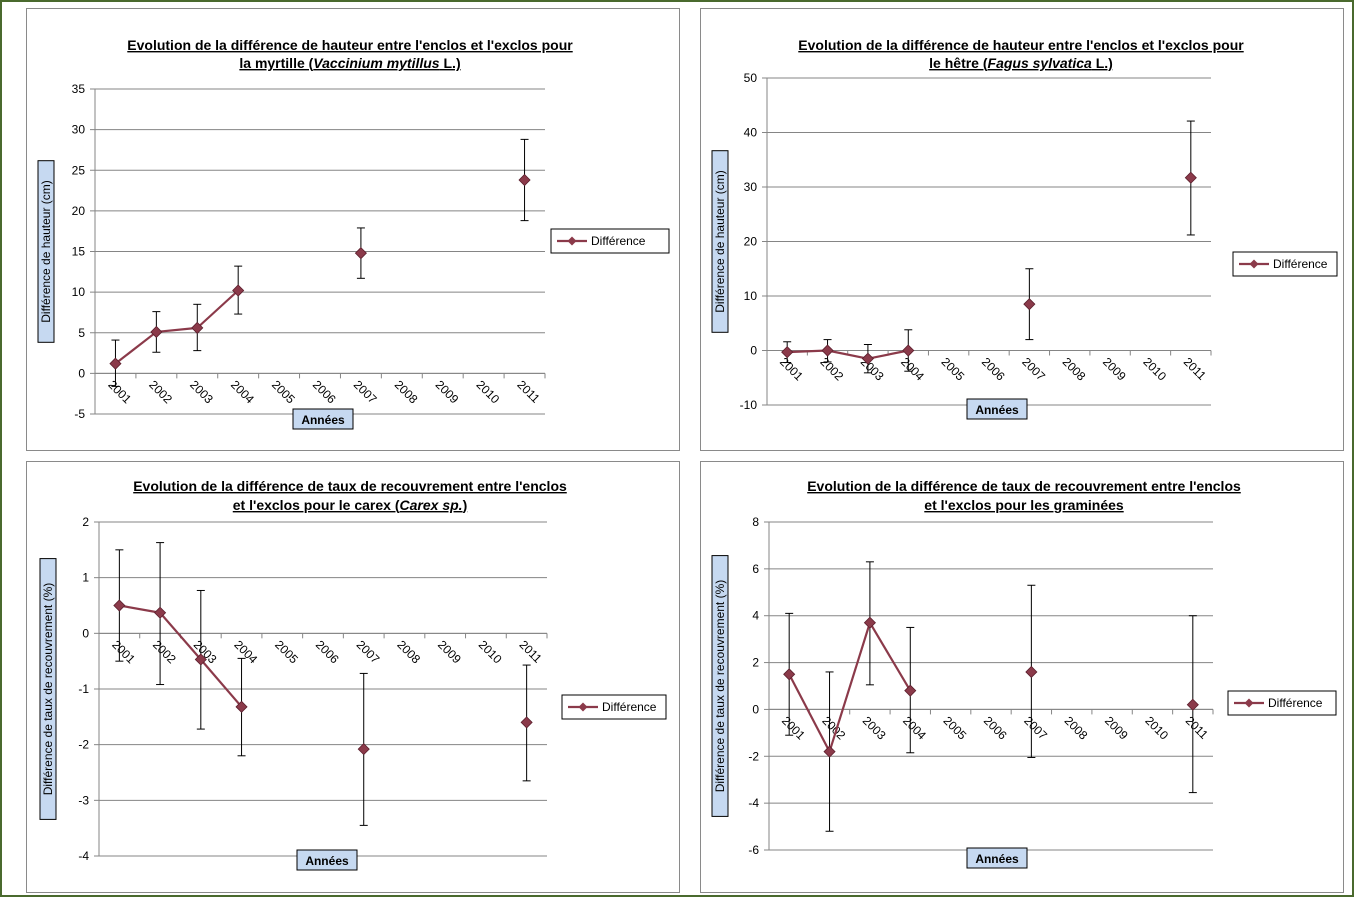  What do you see at coordinates (751, 78) in the screenshot?
I see `y-tick-label: 50` at bounding box center [751, 78].